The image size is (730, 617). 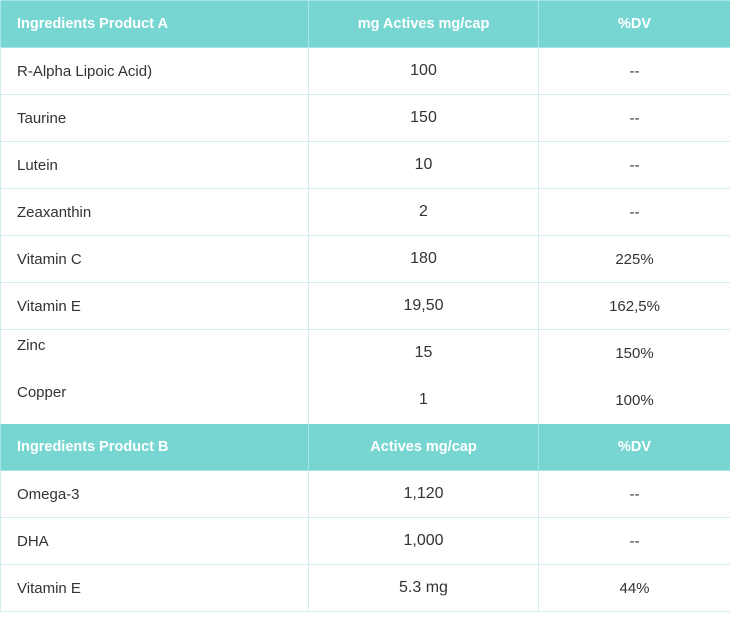 I want to click on amount-cell: 100, so click(x=423, y=71).